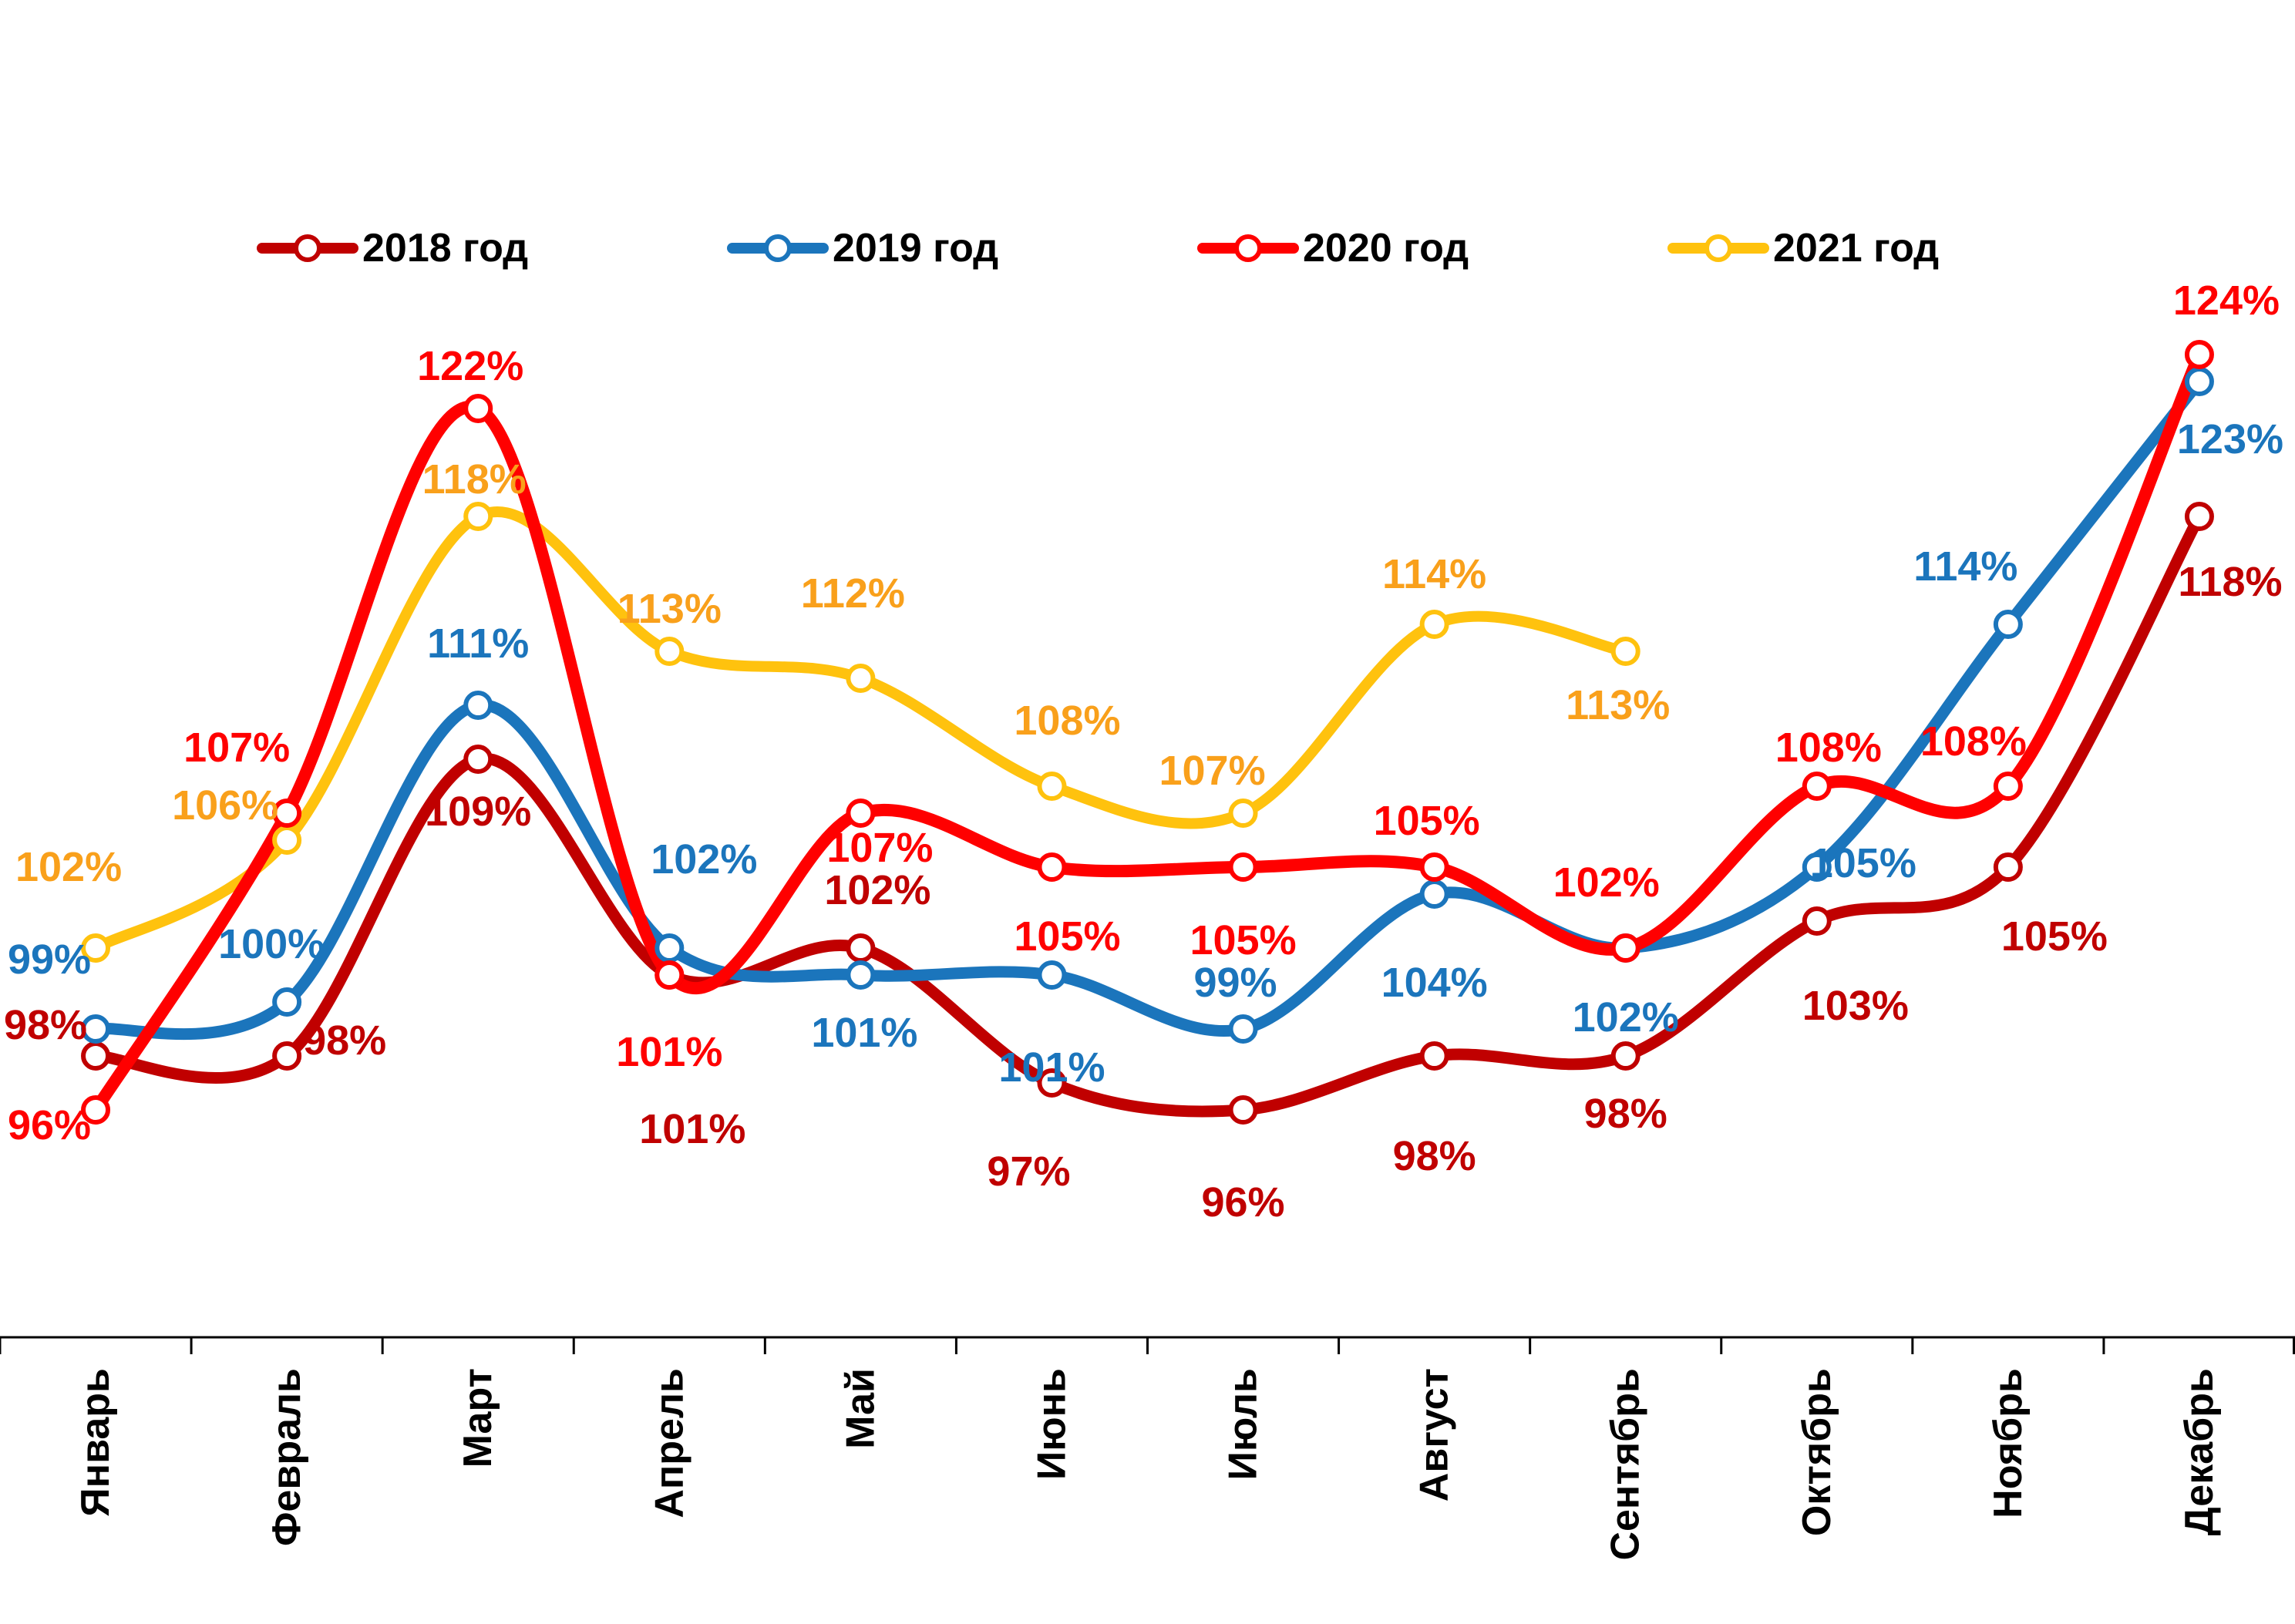 This screenshot has width=2295, height=1624. I want to click on data-label-2020: 124%, so click(2226, 300).